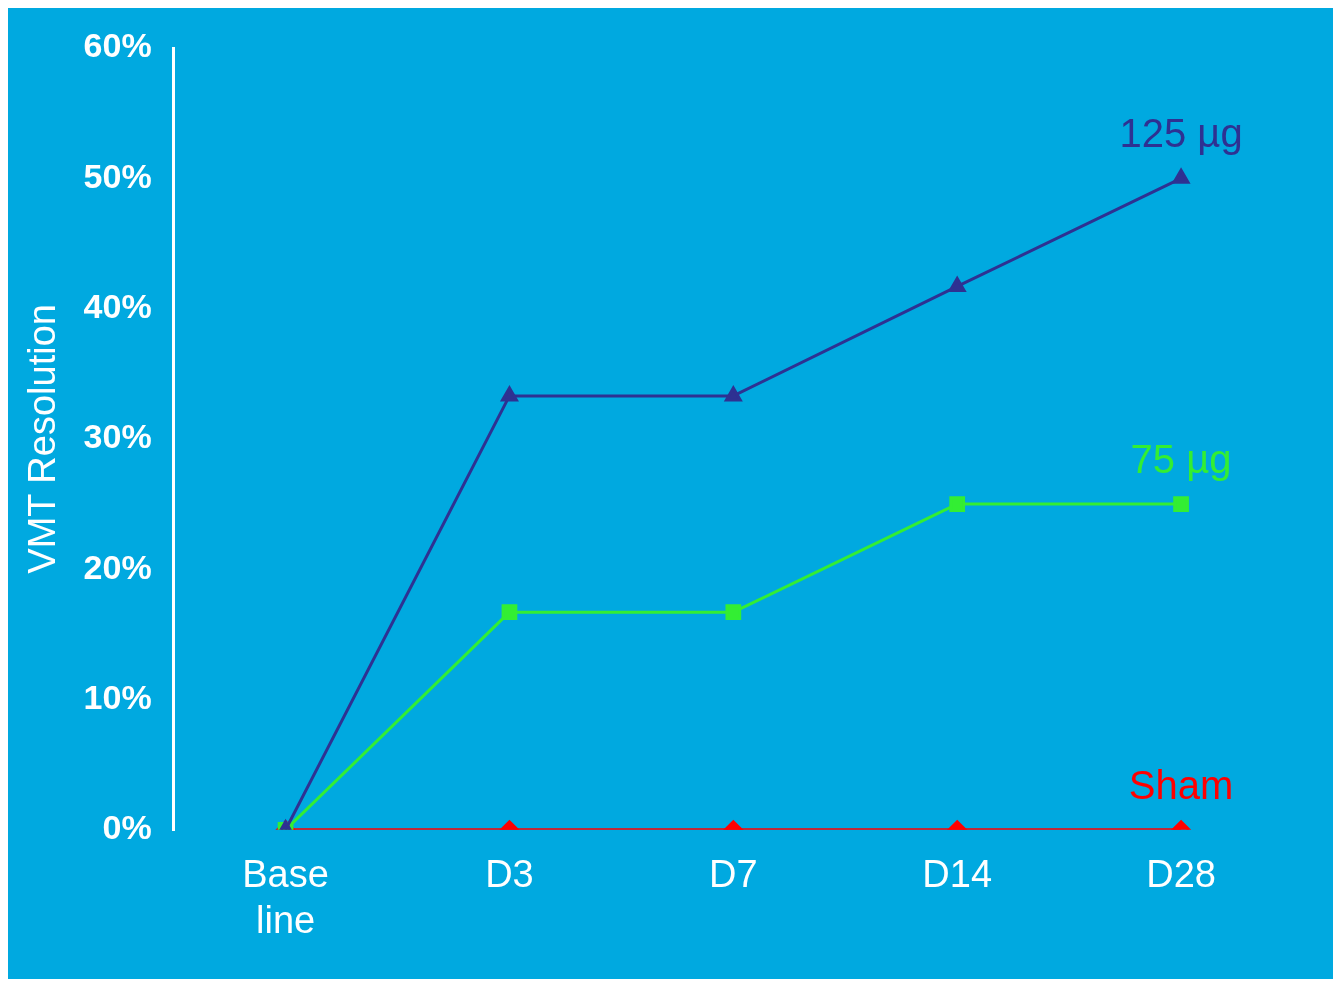 The image size is (1341, 987). What do you see at coordinates (117, 305) in the screenshot?
I see `y-tick-label: 40%` at bounding box center [117, 305].